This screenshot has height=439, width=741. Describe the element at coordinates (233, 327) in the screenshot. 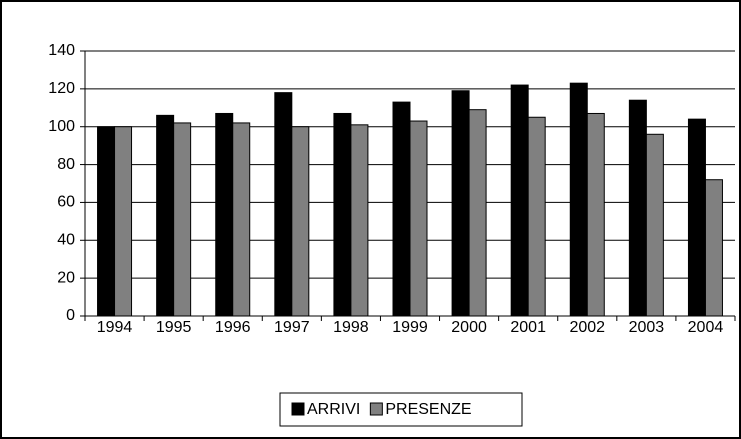

I see `x-tick-label: 1996` at that location.